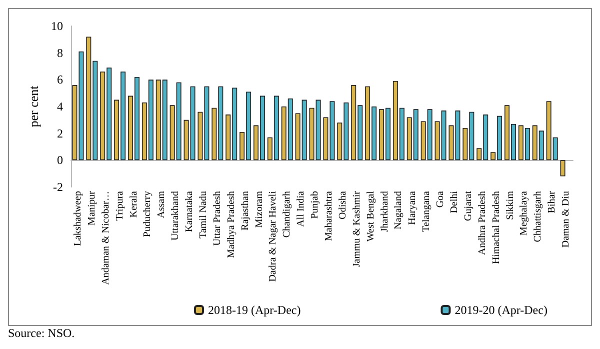 This screenshot has width=600, height=349. I want to click on x-tick-label: Chhattisgarh, so click(538, 216).